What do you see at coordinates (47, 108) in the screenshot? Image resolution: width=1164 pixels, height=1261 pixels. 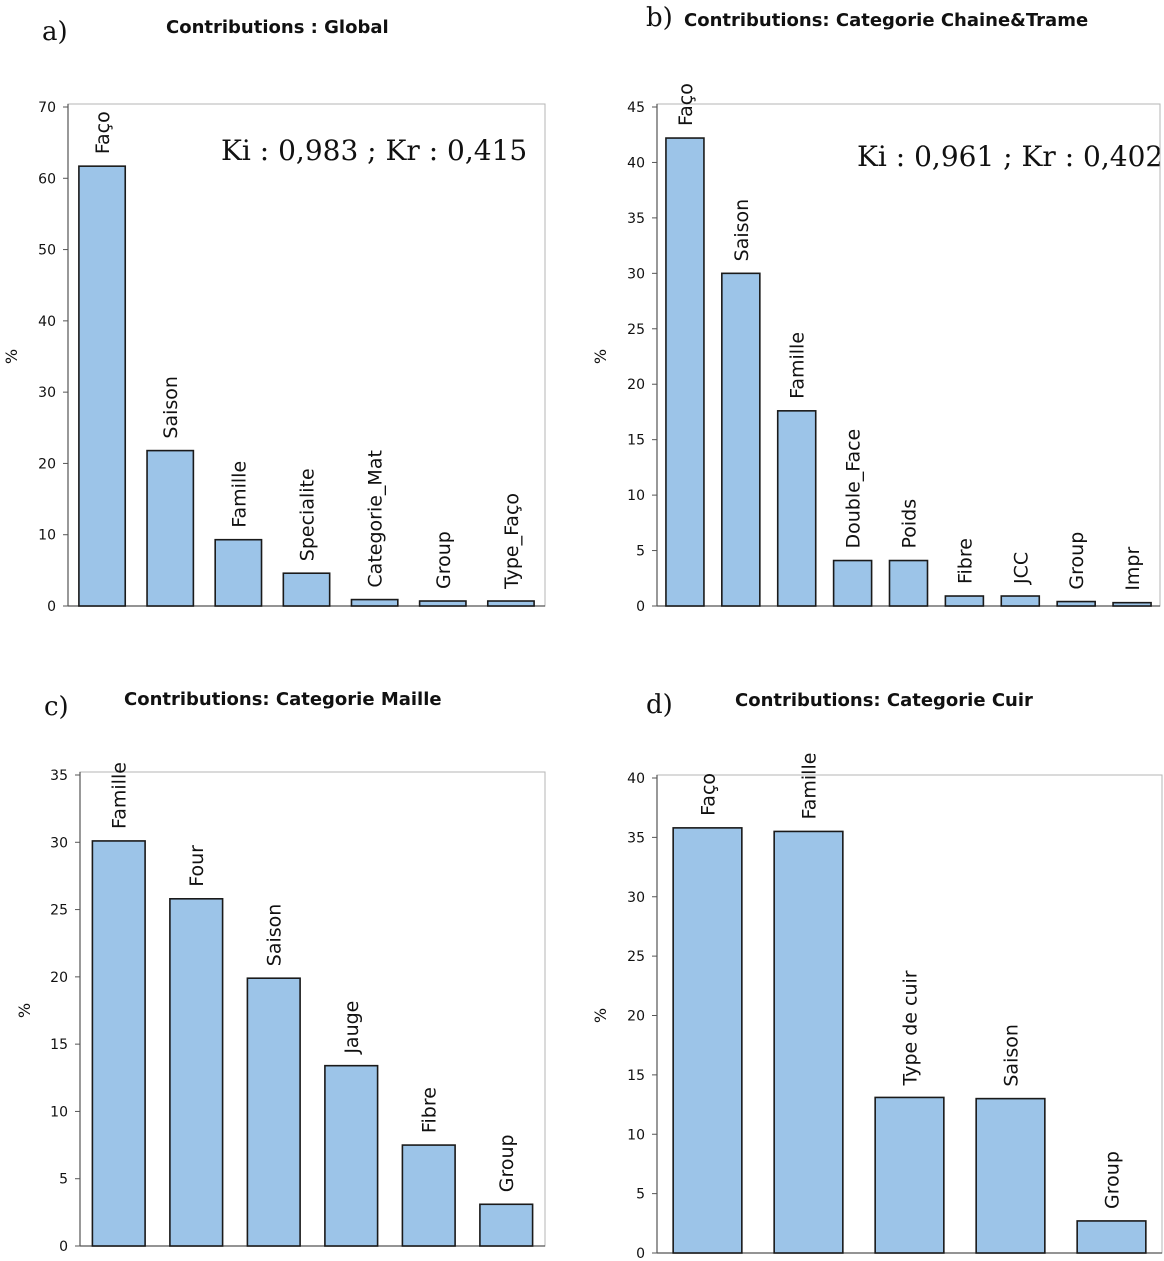 I see `y-tick-label: 70` at bounding box center [47, 108].